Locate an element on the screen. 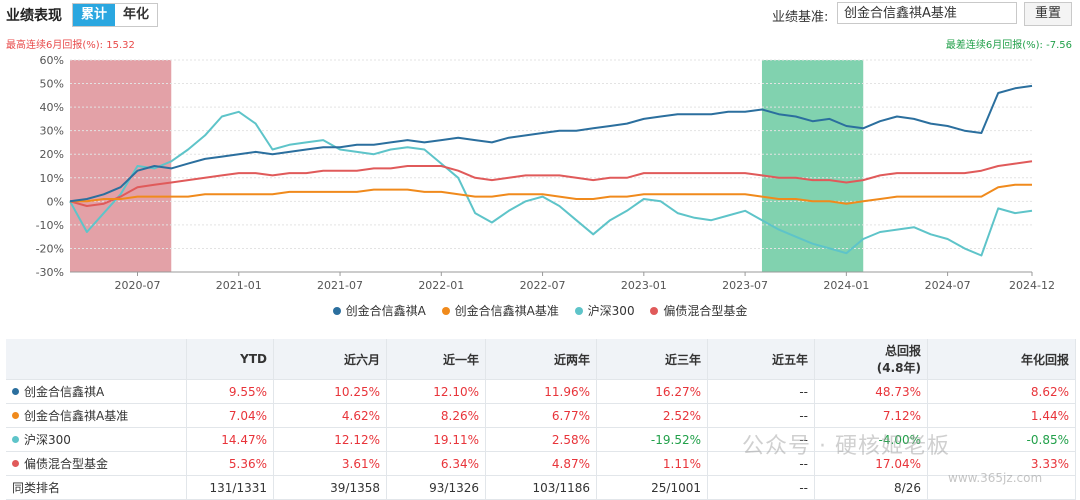 This screenshot has width=1080, height=500. table-cell: 1.11% is located at coordinates (652, 463).